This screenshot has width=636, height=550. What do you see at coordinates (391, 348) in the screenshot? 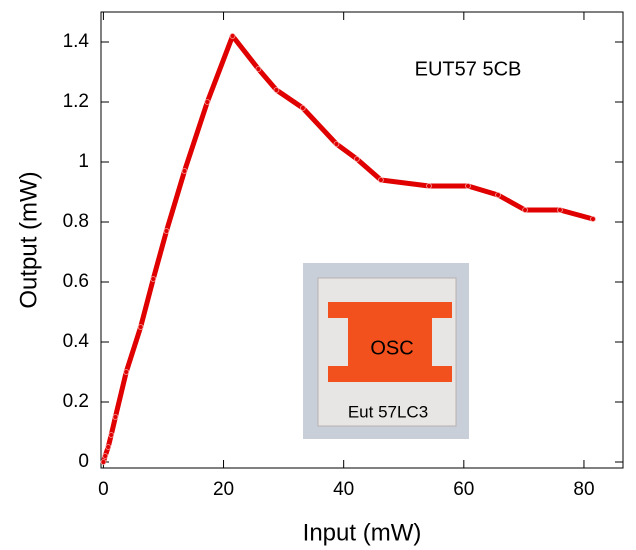
I see `photo-text: OSC` at bounding box center [391, 348].